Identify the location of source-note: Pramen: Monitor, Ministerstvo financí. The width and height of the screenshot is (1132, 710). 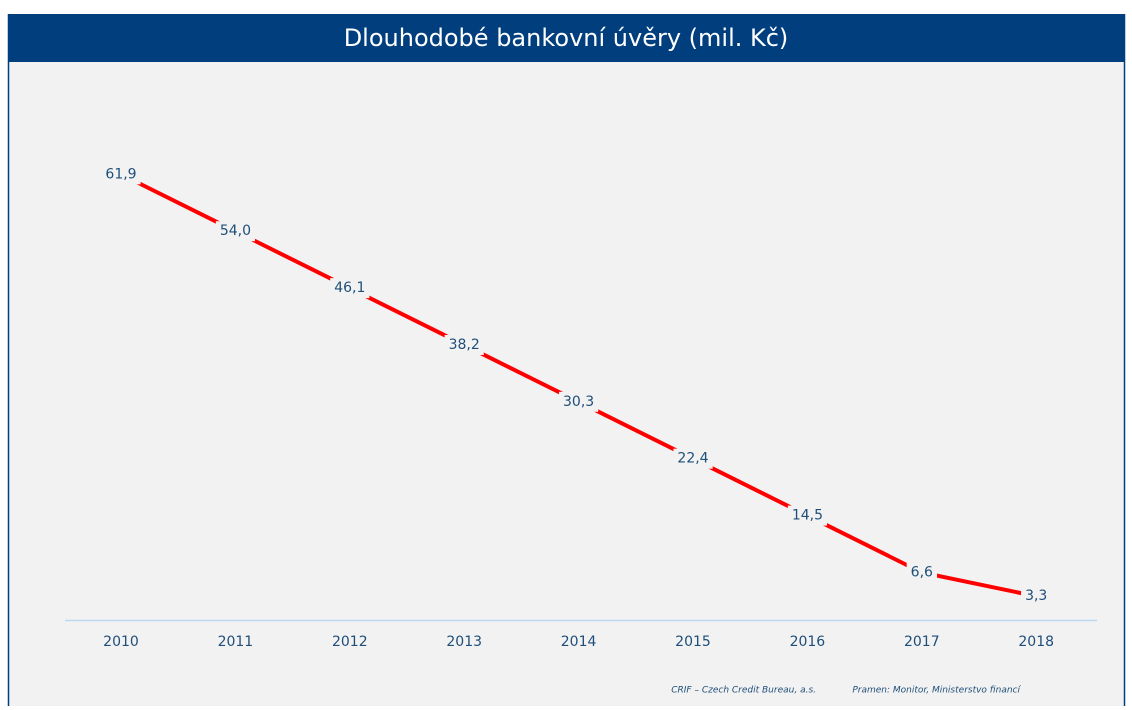
(936, 691).